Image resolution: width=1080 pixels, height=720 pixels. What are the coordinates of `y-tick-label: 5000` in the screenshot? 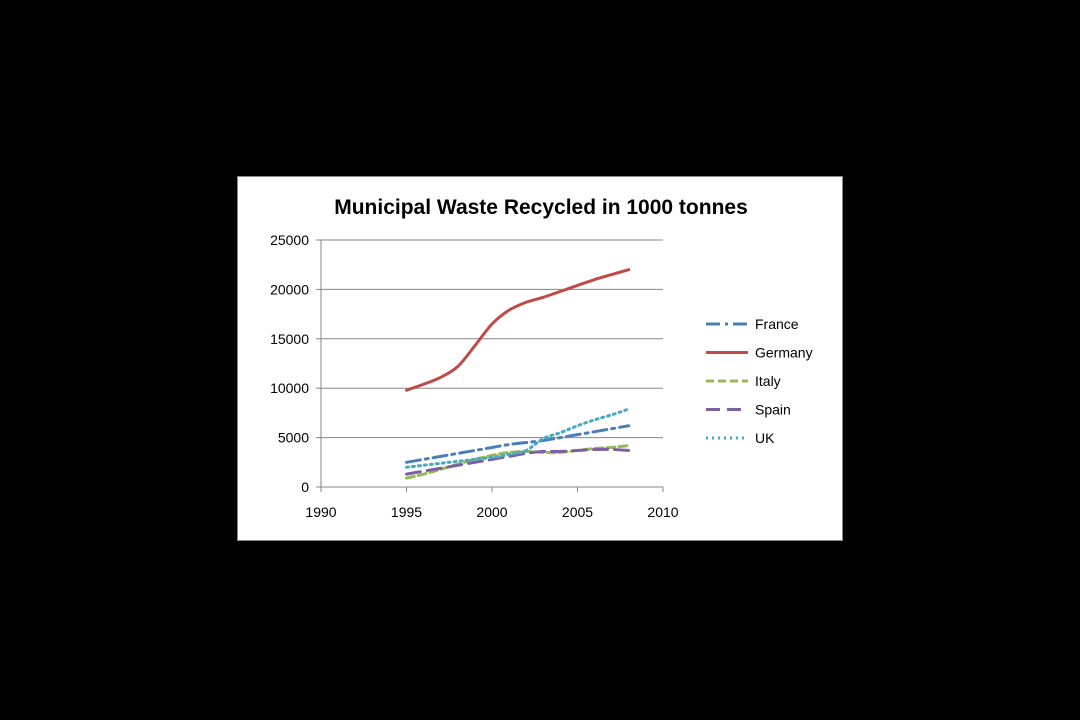 It's located at (293, 438).